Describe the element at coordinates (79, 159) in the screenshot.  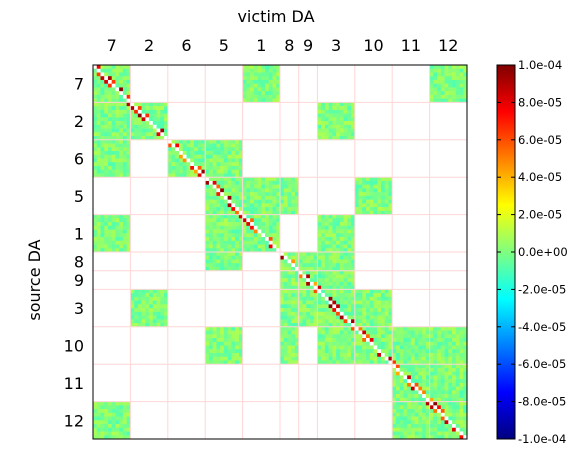
I see `y-tick-label-6: 6` at that location.